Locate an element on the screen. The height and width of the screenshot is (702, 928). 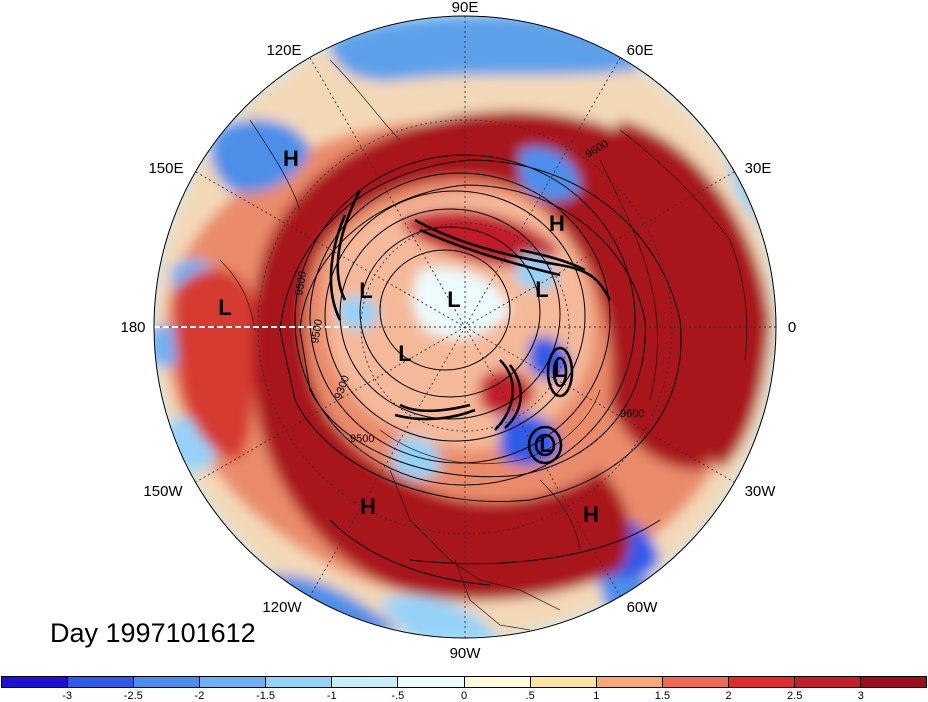
colorbar-tick-label: 2.5 is located at coordinates (795, 696).